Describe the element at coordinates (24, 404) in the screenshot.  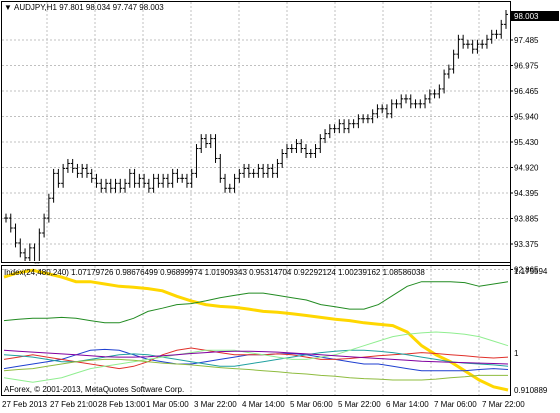
I see `time-axis-label: 27 Feb 2013` at that location.